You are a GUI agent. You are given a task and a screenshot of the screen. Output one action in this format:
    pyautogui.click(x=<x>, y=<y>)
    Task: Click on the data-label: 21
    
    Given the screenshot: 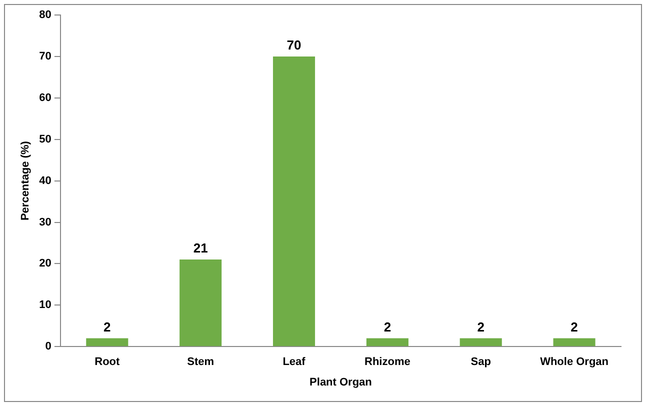 What is the action you would take?
    pyautogui.click(x=200, y=248)
    